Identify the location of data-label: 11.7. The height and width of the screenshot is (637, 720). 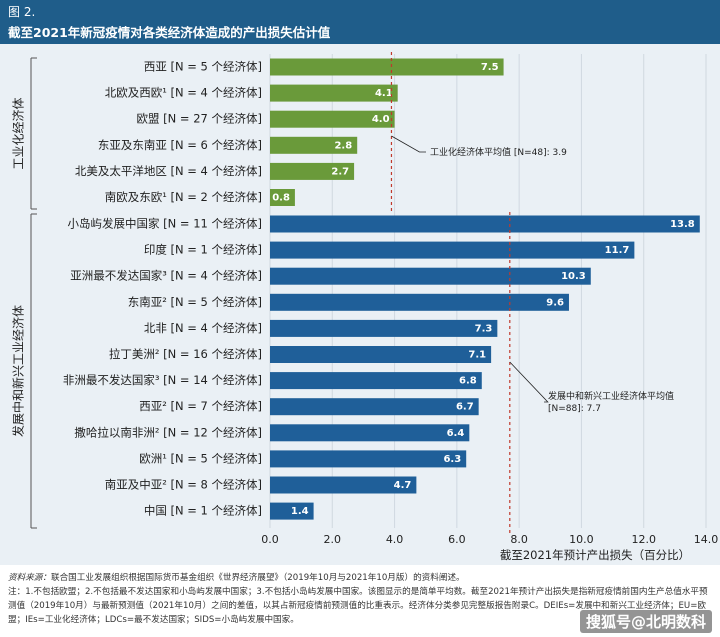
(617, 250).